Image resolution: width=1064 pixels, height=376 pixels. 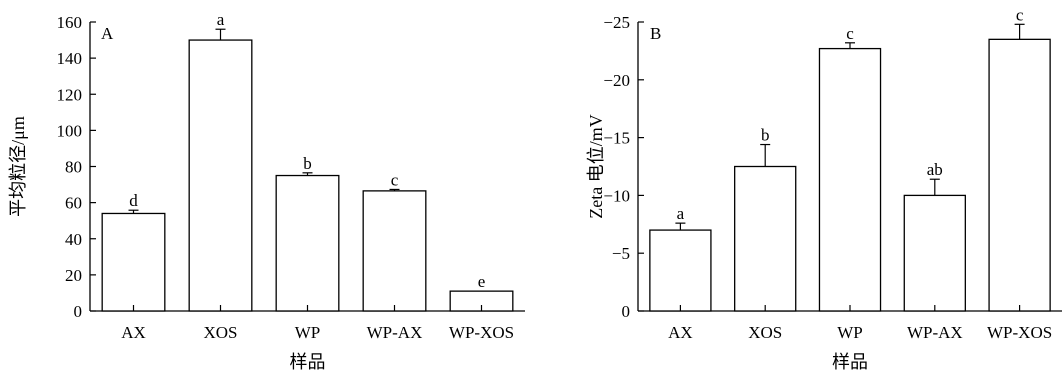 I want to click on panel-label: A, so click(x=107, y=33).